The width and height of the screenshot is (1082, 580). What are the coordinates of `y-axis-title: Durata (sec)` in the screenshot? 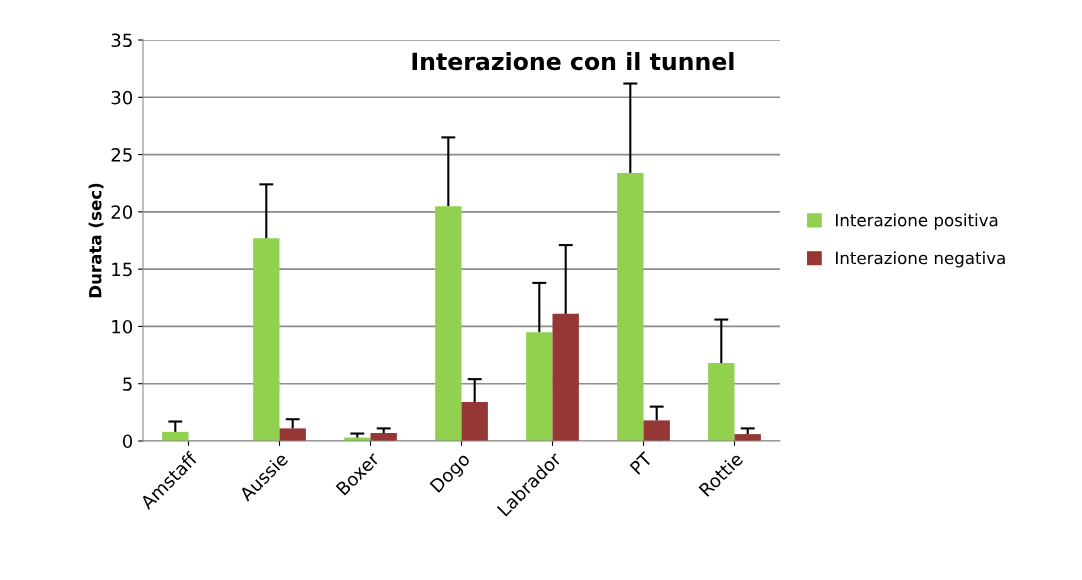 It's located at (96, 240).